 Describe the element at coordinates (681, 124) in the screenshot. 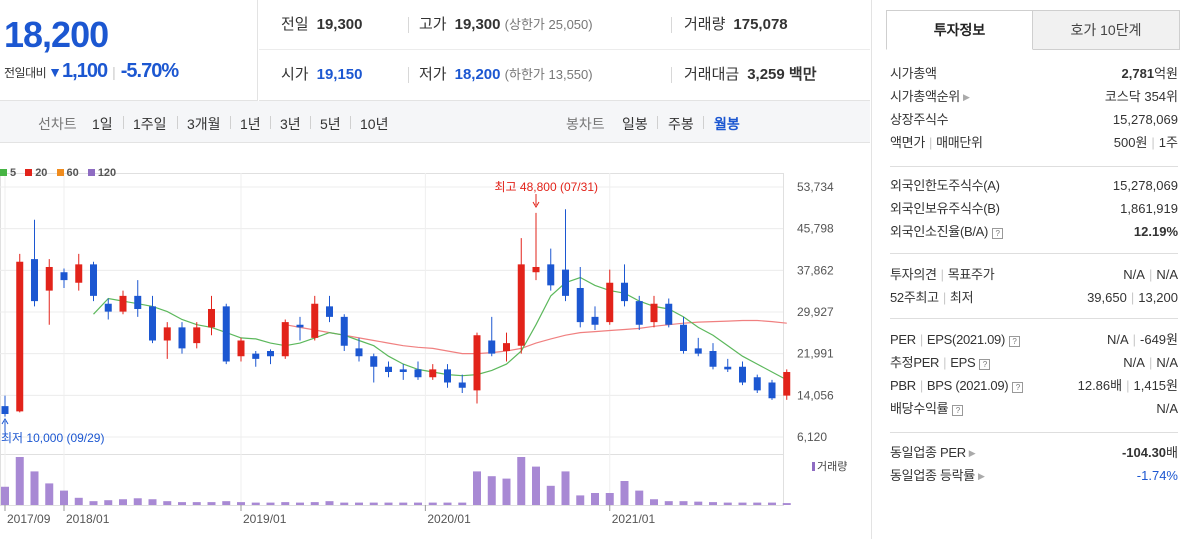

I see `candle-weekly-button: 주봉` at that location.